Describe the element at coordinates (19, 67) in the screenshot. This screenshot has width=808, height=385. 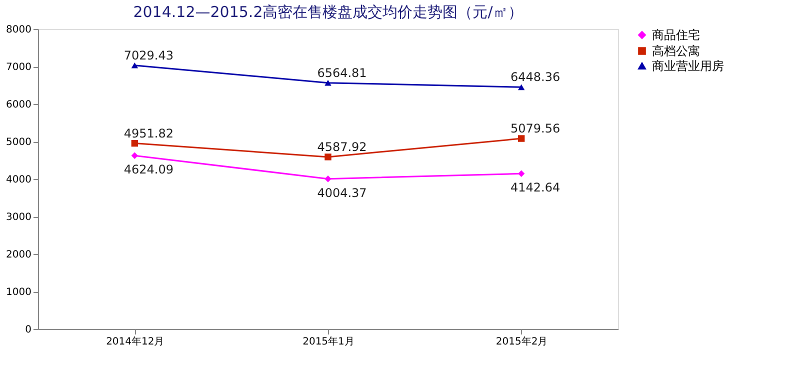
I see `y-tick-label: 7000` at that location.